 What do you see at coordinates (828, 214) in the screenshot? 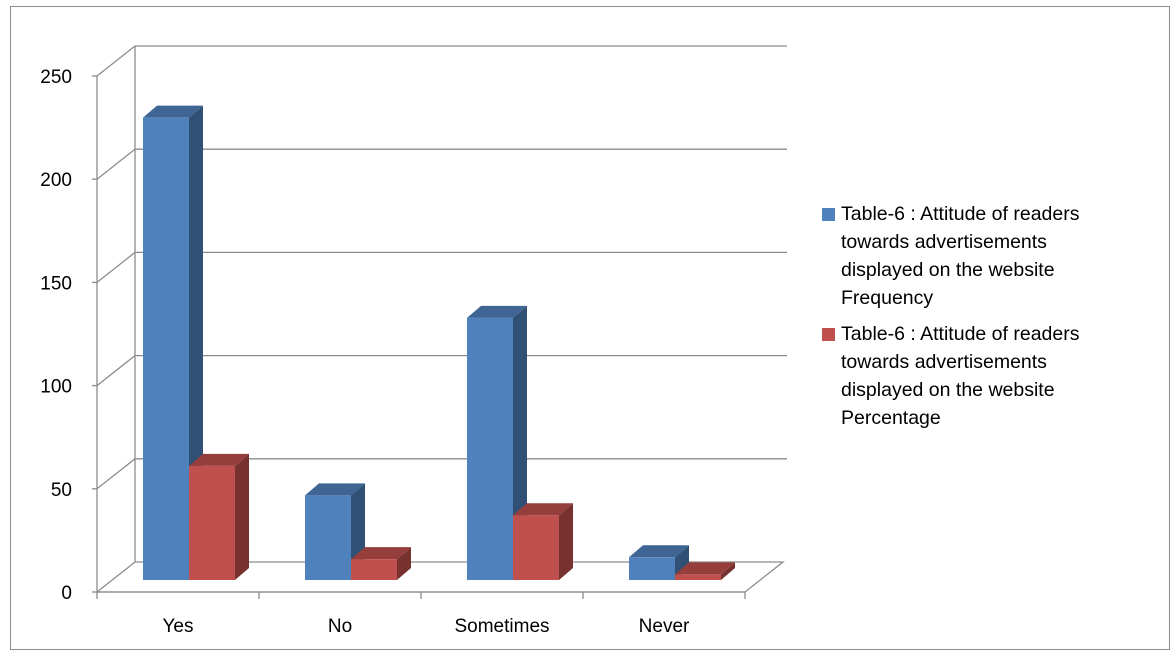
I see `legend-swatch-frequency` at bounding box center [828, 214].